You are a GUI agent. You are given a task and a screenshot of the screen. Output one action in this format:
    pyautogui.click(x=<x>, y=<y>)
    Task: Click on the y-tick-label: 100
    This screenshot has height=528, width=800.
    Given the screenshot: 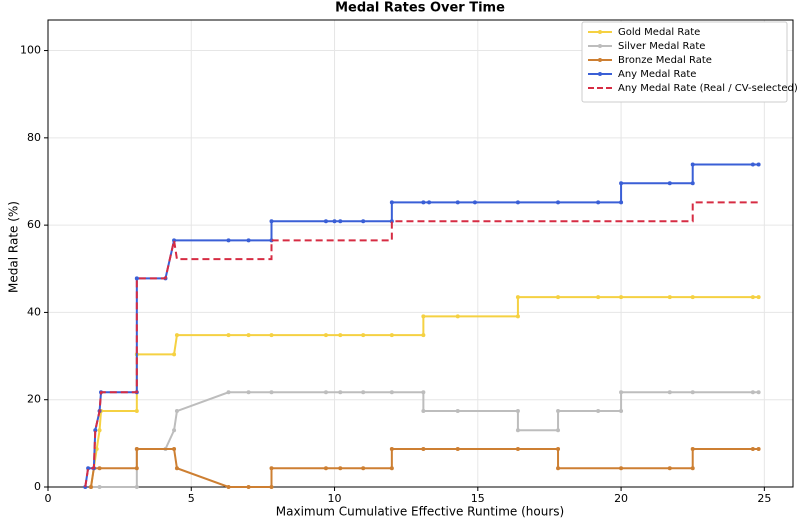 What is the action you would take?
    pyautogui.click(x=30, y=50)
    